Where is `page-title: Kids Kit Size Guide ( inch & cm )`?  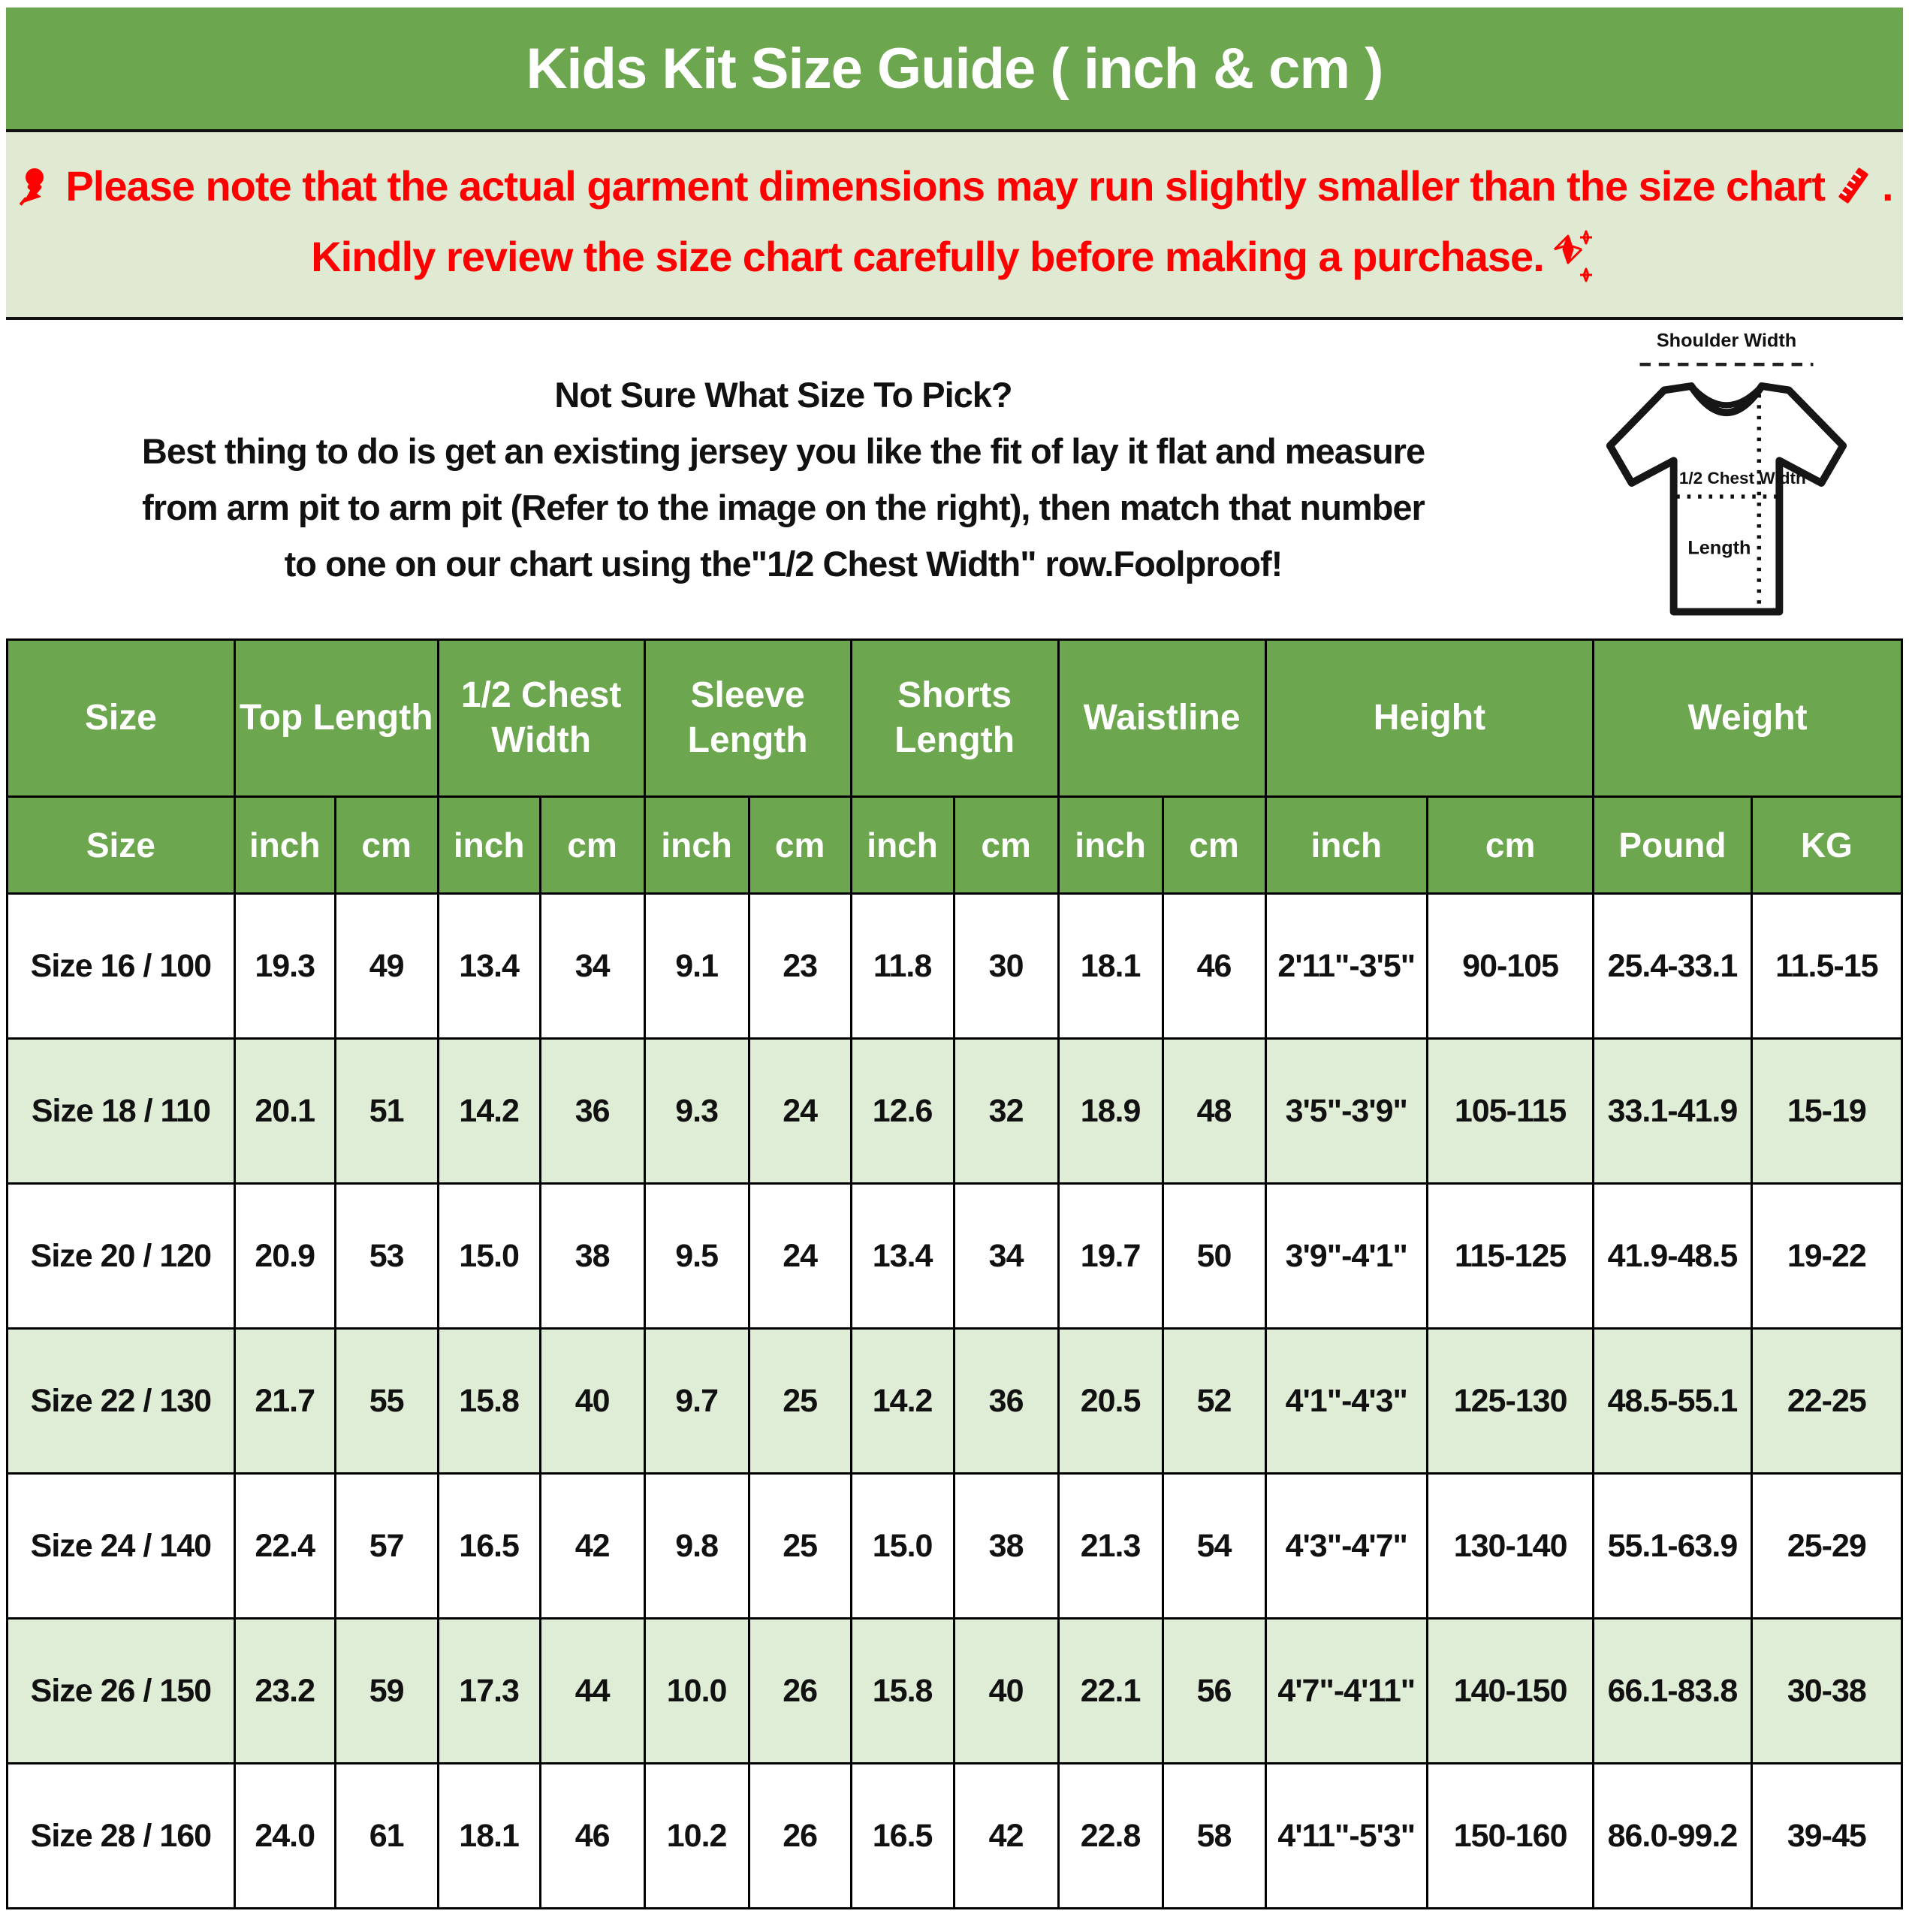
page-title: Kids Kit Size Guide ( inch & cm ) is located at coordinates (955, 68).